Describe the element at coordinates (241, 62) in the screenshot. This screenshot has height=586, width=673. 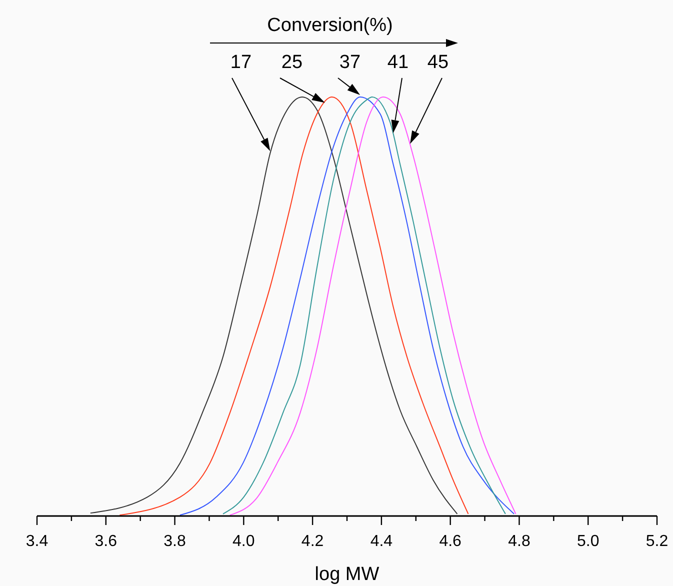
I see `text: 17` at that location.